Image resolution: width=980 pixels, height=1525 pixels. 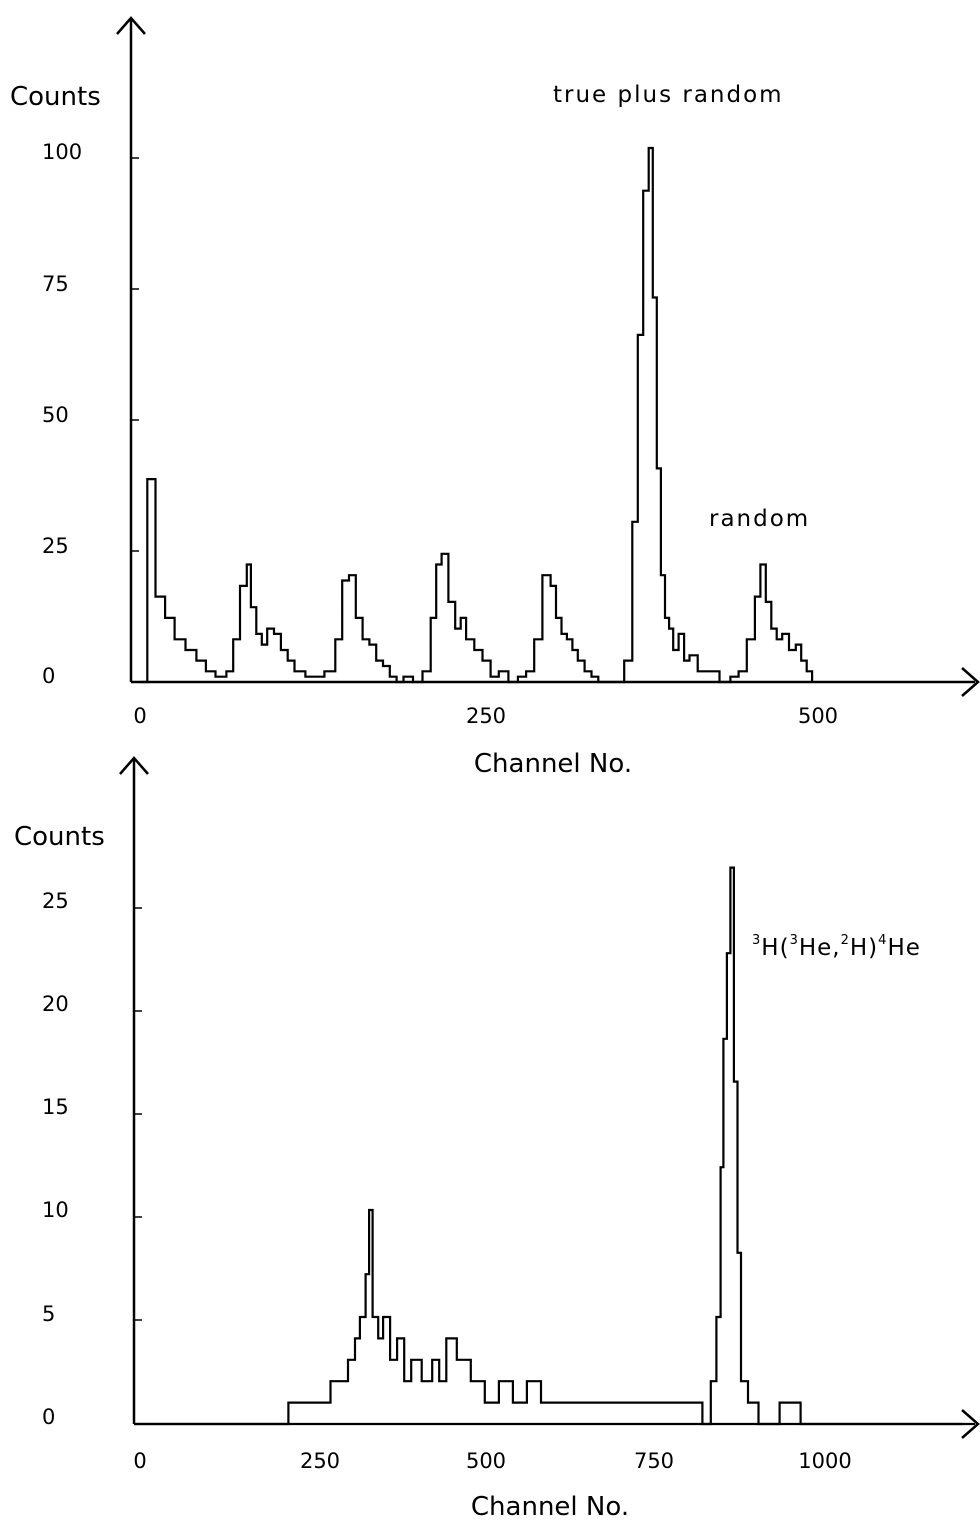 I want to click on top-y-tick: 25, so click(x=55, y=546).